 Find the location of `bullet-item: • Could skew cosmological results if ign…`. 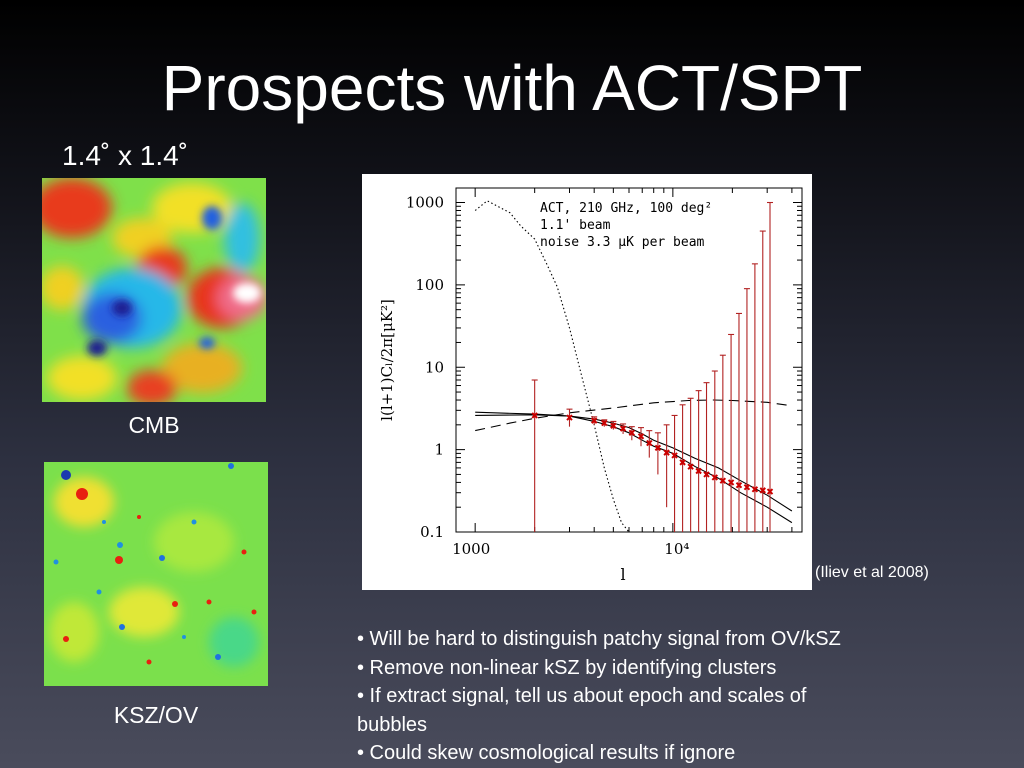

bullet-item: • Could skew cosmological results if ign… is located at coordinates (546, 753).